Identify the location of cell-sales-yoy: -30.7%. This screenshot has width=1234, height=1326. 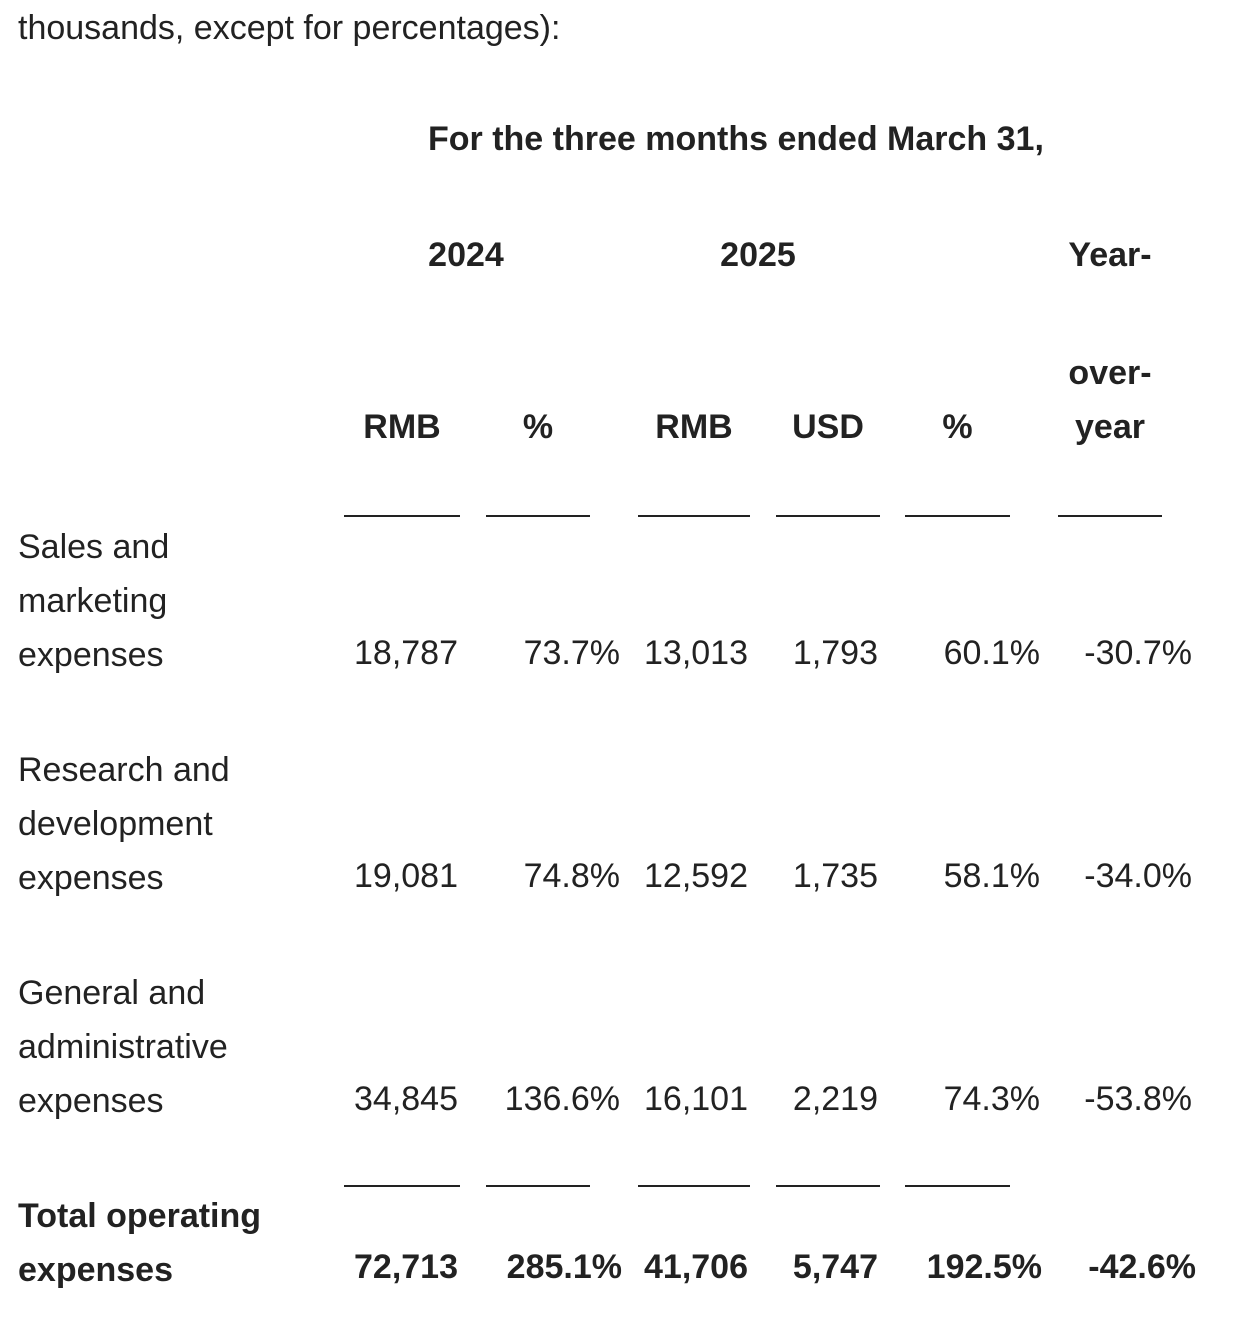
(1138, 653).